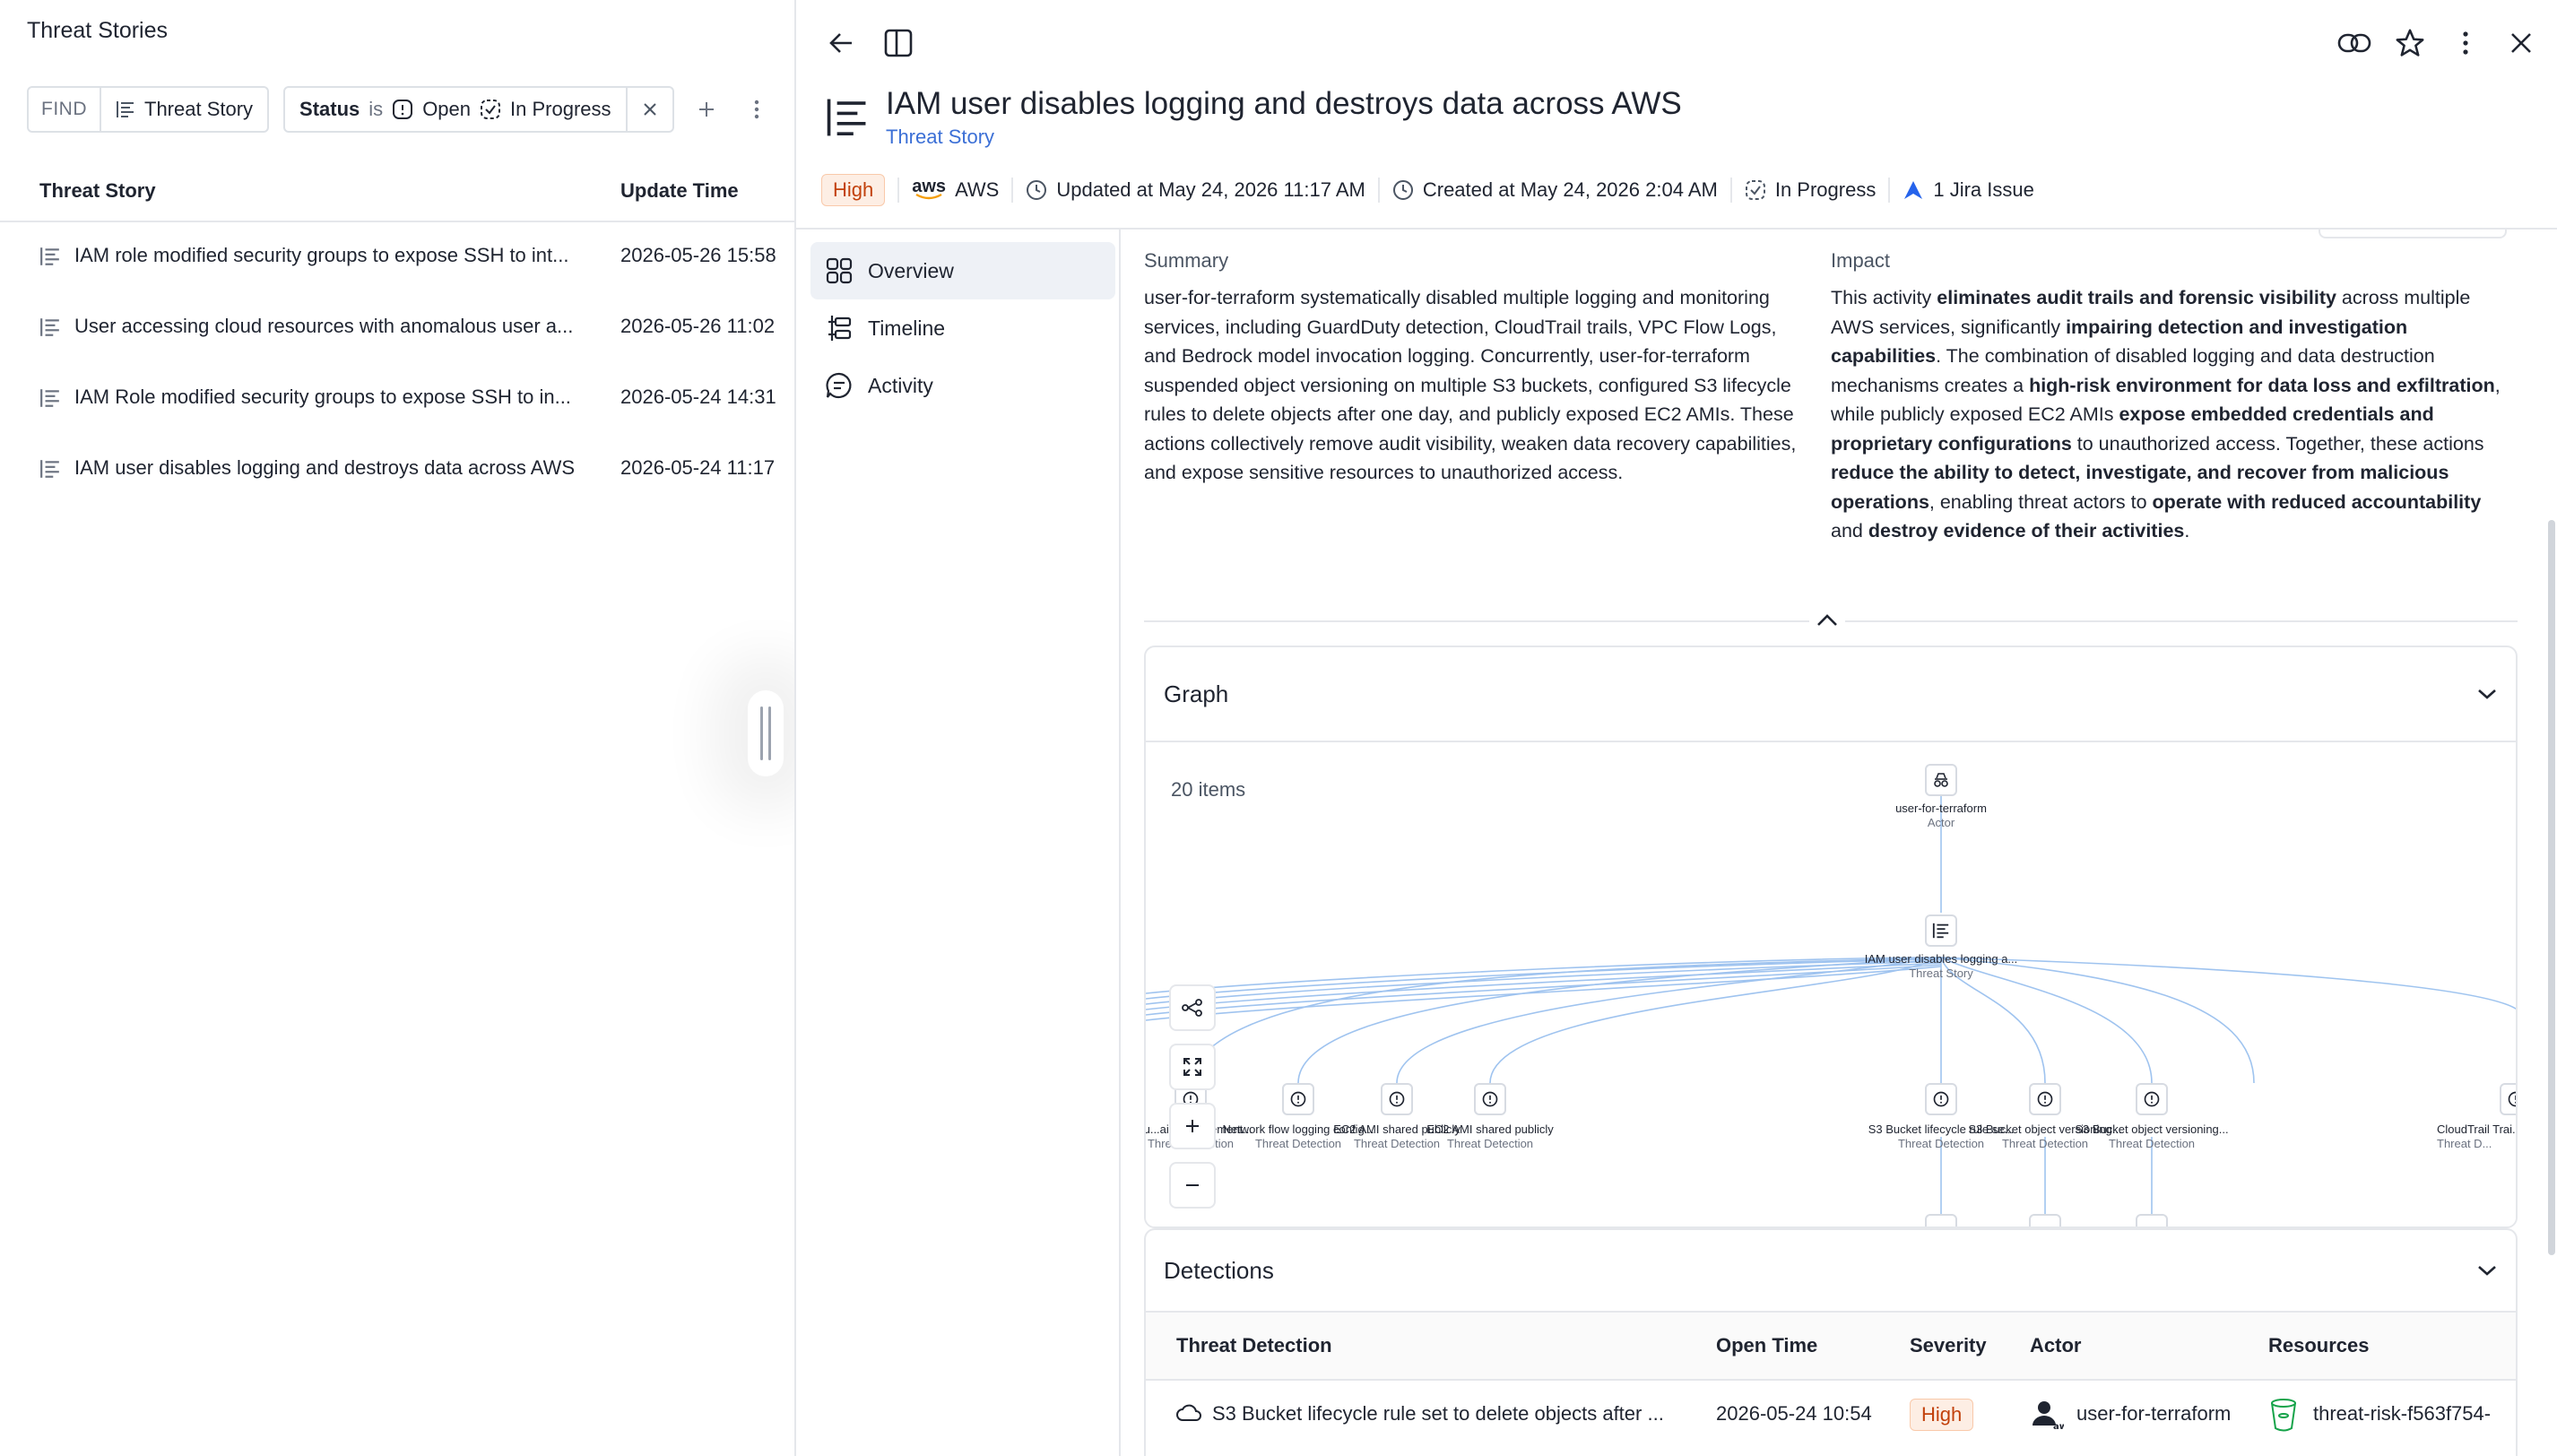 The height and width of the screenshot is (1456, 2557). Describe the element at coordinates (1831, 1272) in the screenshot. I see `detections-header: Detections` at that location.